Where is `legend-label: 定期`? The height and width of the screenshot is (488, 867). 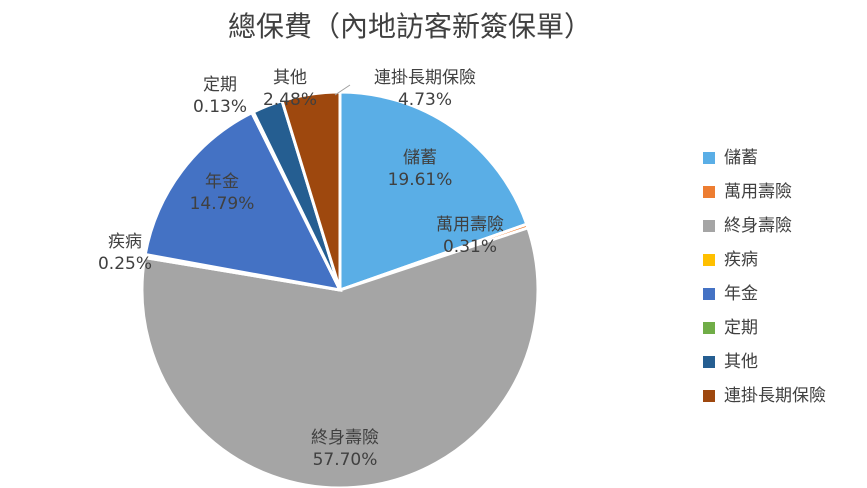 legend-label: 定期 is located at coordinates (741, 328).